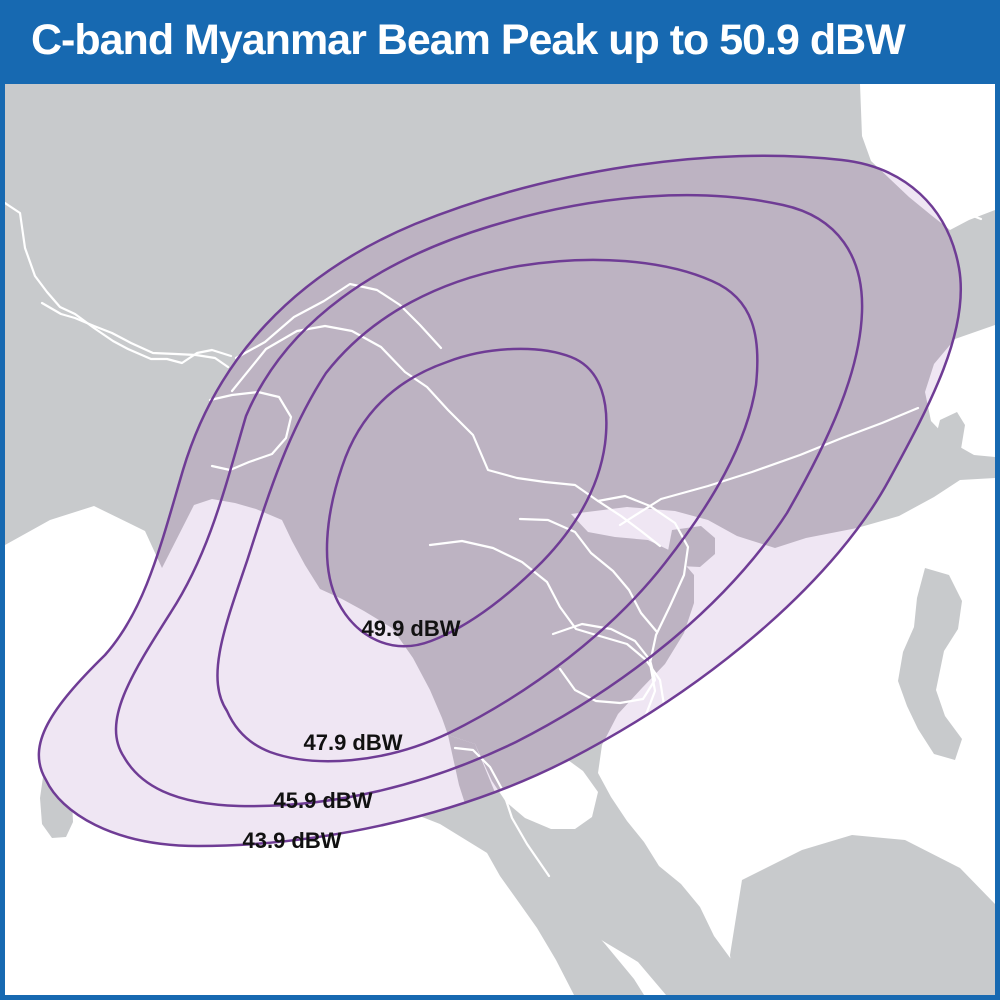  I want to click on thailand-border, so click(547, 633).